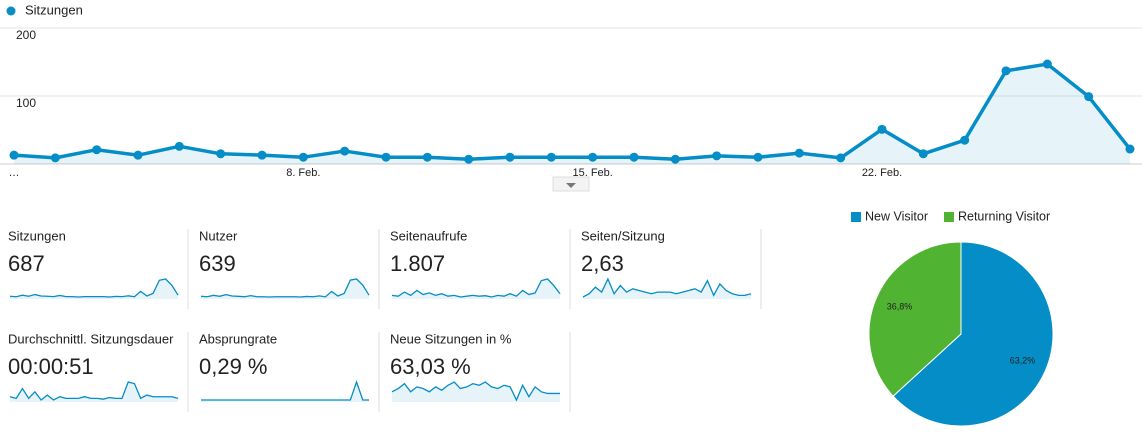 Image resolution: width=1142 pixels, height=434 pixels. Describe the element at coordinates (417, 263) in the screenshot. I see `metric-value: 1.807` at that location.